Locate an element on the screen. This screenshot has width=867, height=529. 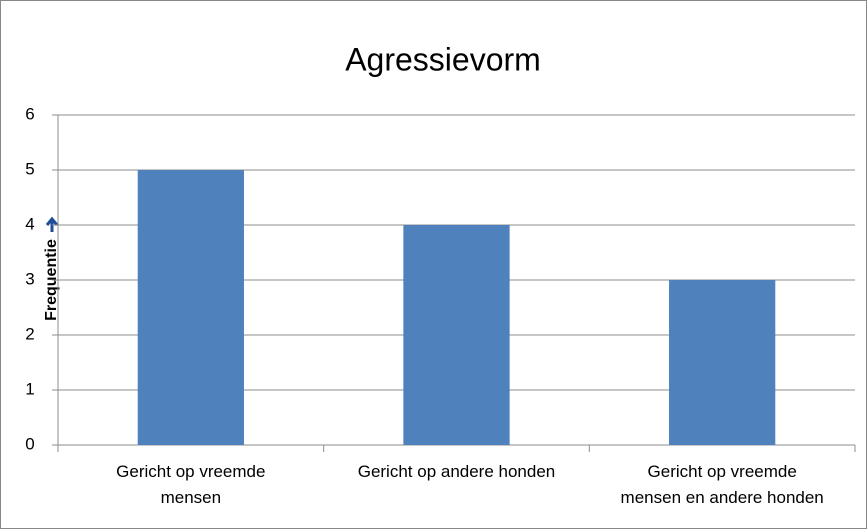
y-tick-label: 2 is located at coordinates (29, 333).